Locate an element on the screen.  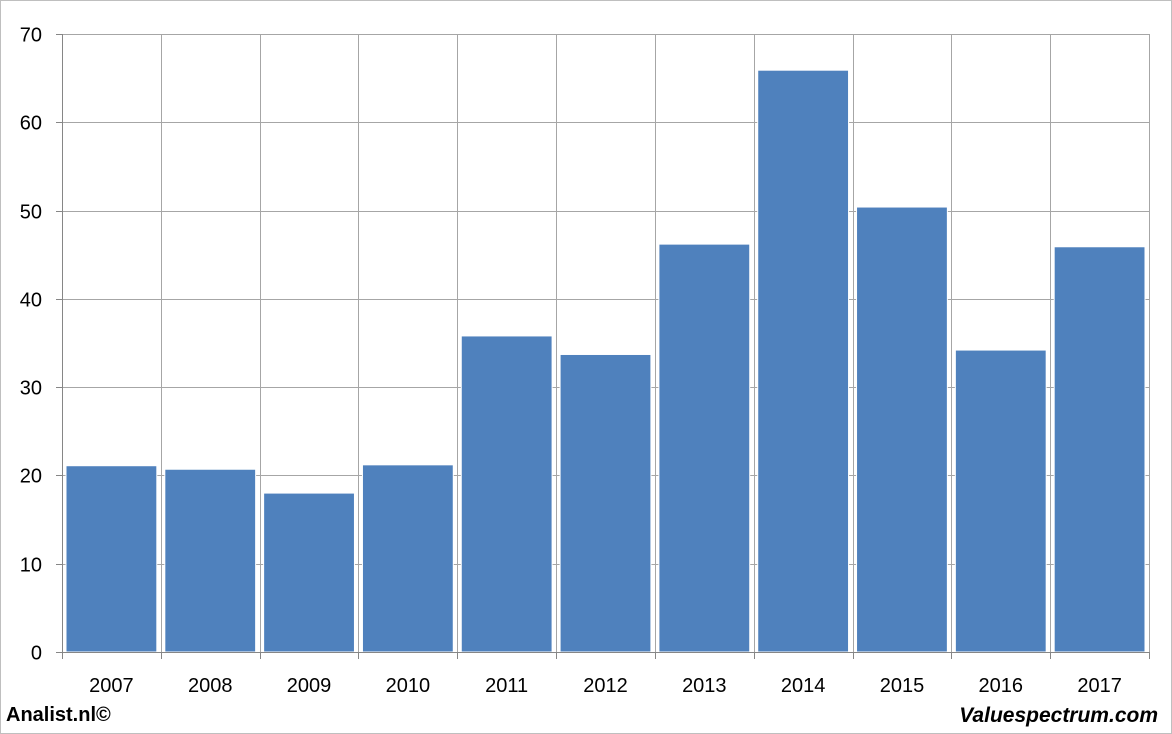
x-tick-label: 2015 is located at coordinates (902, 686).